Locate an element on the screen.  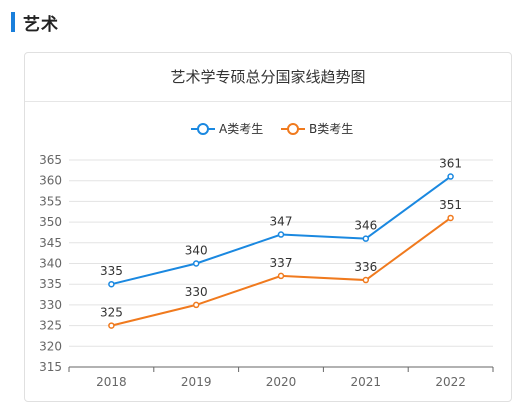
x-tick-label: 2020 is located at coordinates (281, 382).